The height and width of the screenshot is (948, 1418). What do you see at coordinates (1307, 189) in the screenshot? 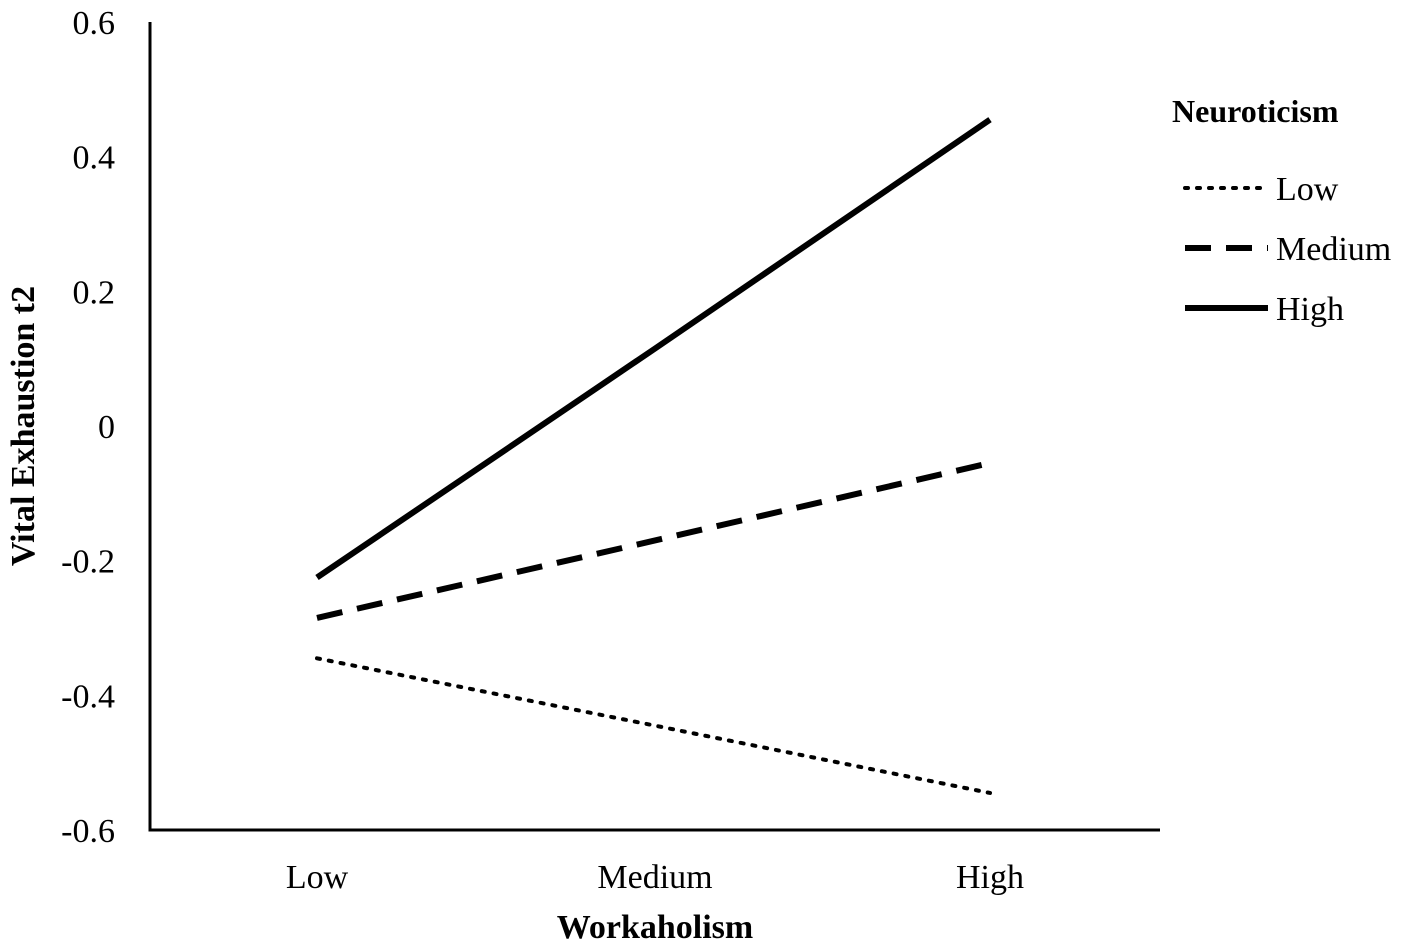
I see `legend-label-low: Low` at bounding box center [1307, 189].